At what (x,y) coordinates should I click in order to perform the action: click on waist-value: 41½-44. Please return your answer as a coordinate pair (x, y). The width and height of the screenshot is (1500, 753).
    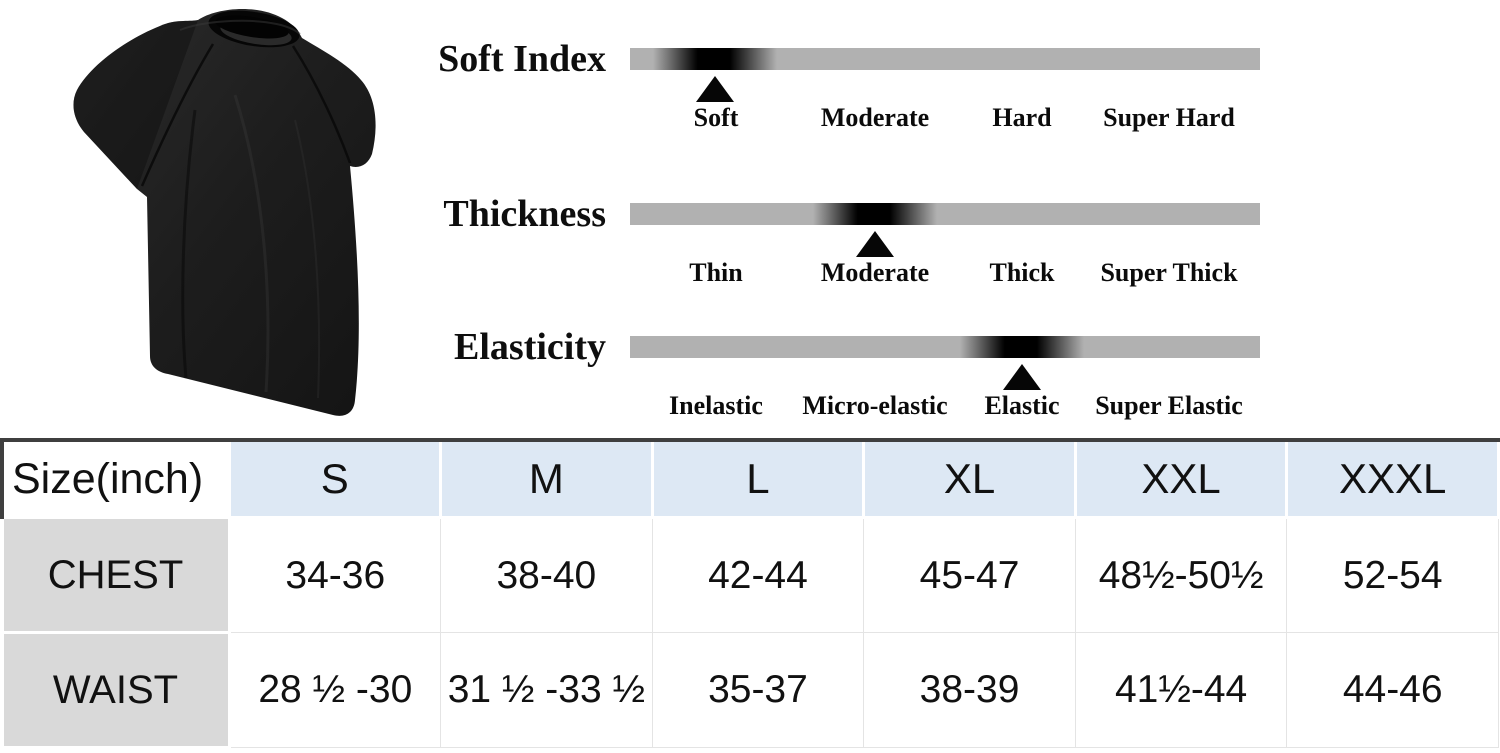
    Looking at the image, I should click on (1181, 690).